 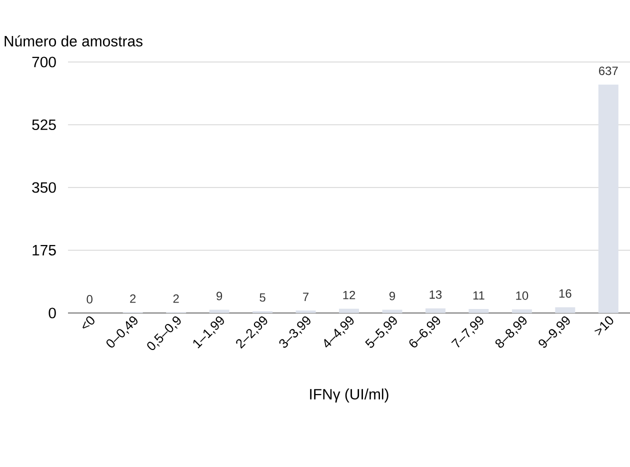 What do you see at coordinates (349, 395) in the screenshot?
I see `x-axis-title: IFNγ (UI/ml)` at bounding box center [349, 395].